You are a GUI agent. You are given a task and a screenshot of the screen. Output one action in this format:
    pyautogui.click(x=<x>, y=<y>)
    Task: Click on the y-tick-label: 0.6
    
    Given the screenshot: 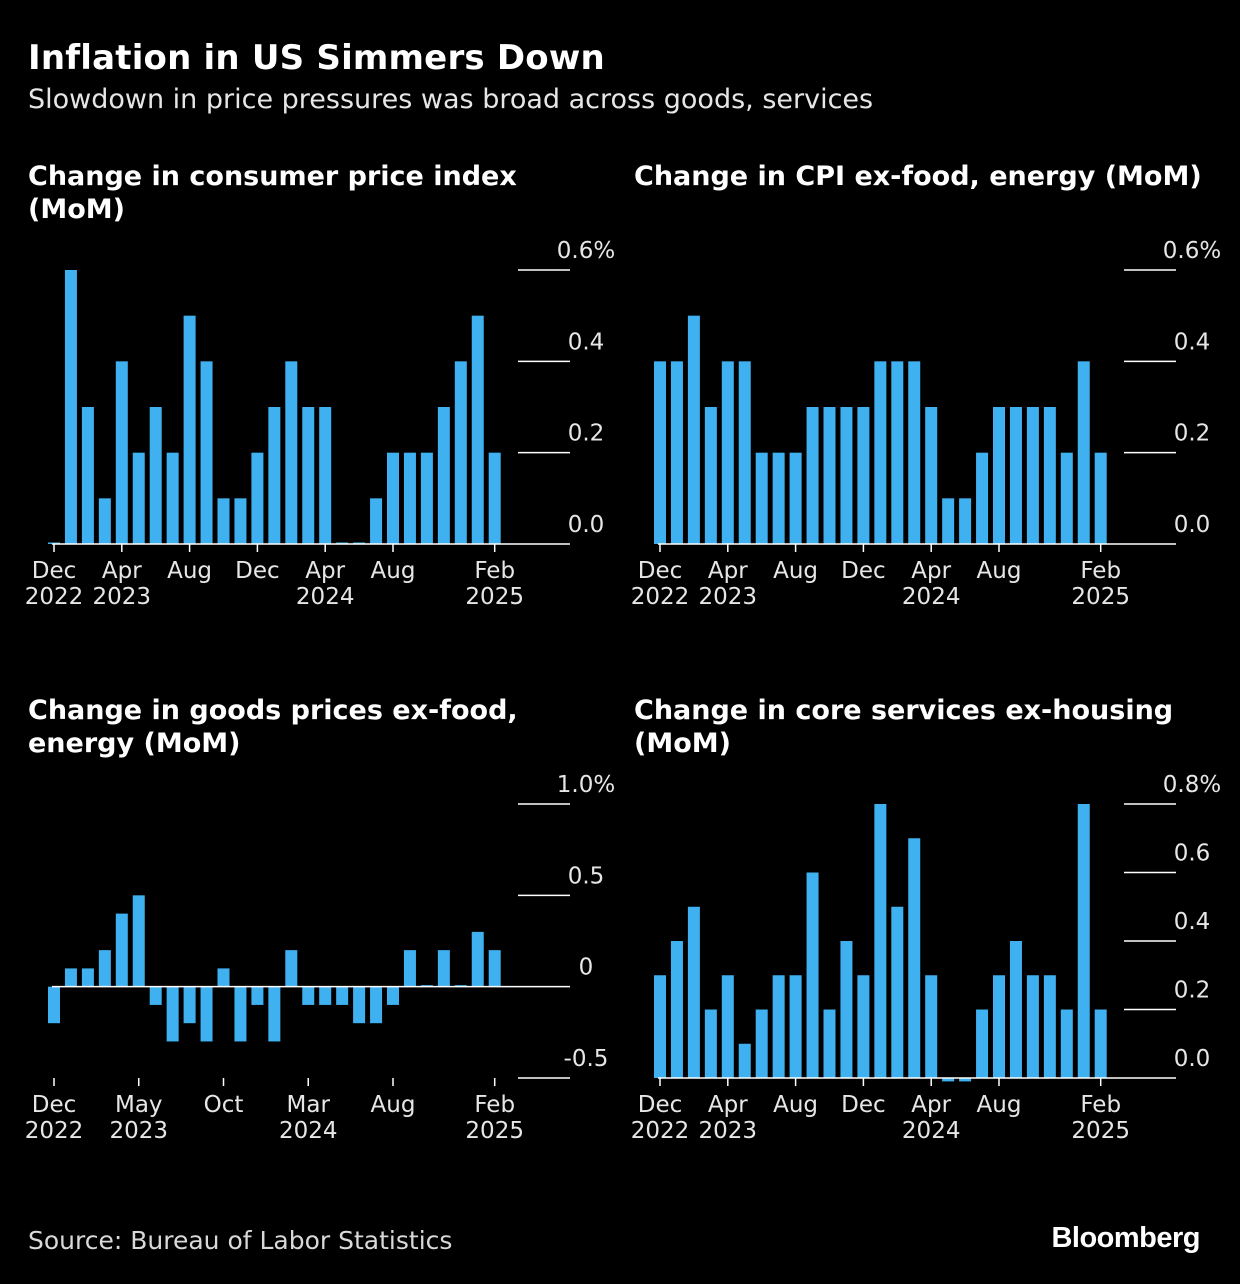 What is the action you would take?
    pyautogui.click(x=1192, y=854)
    